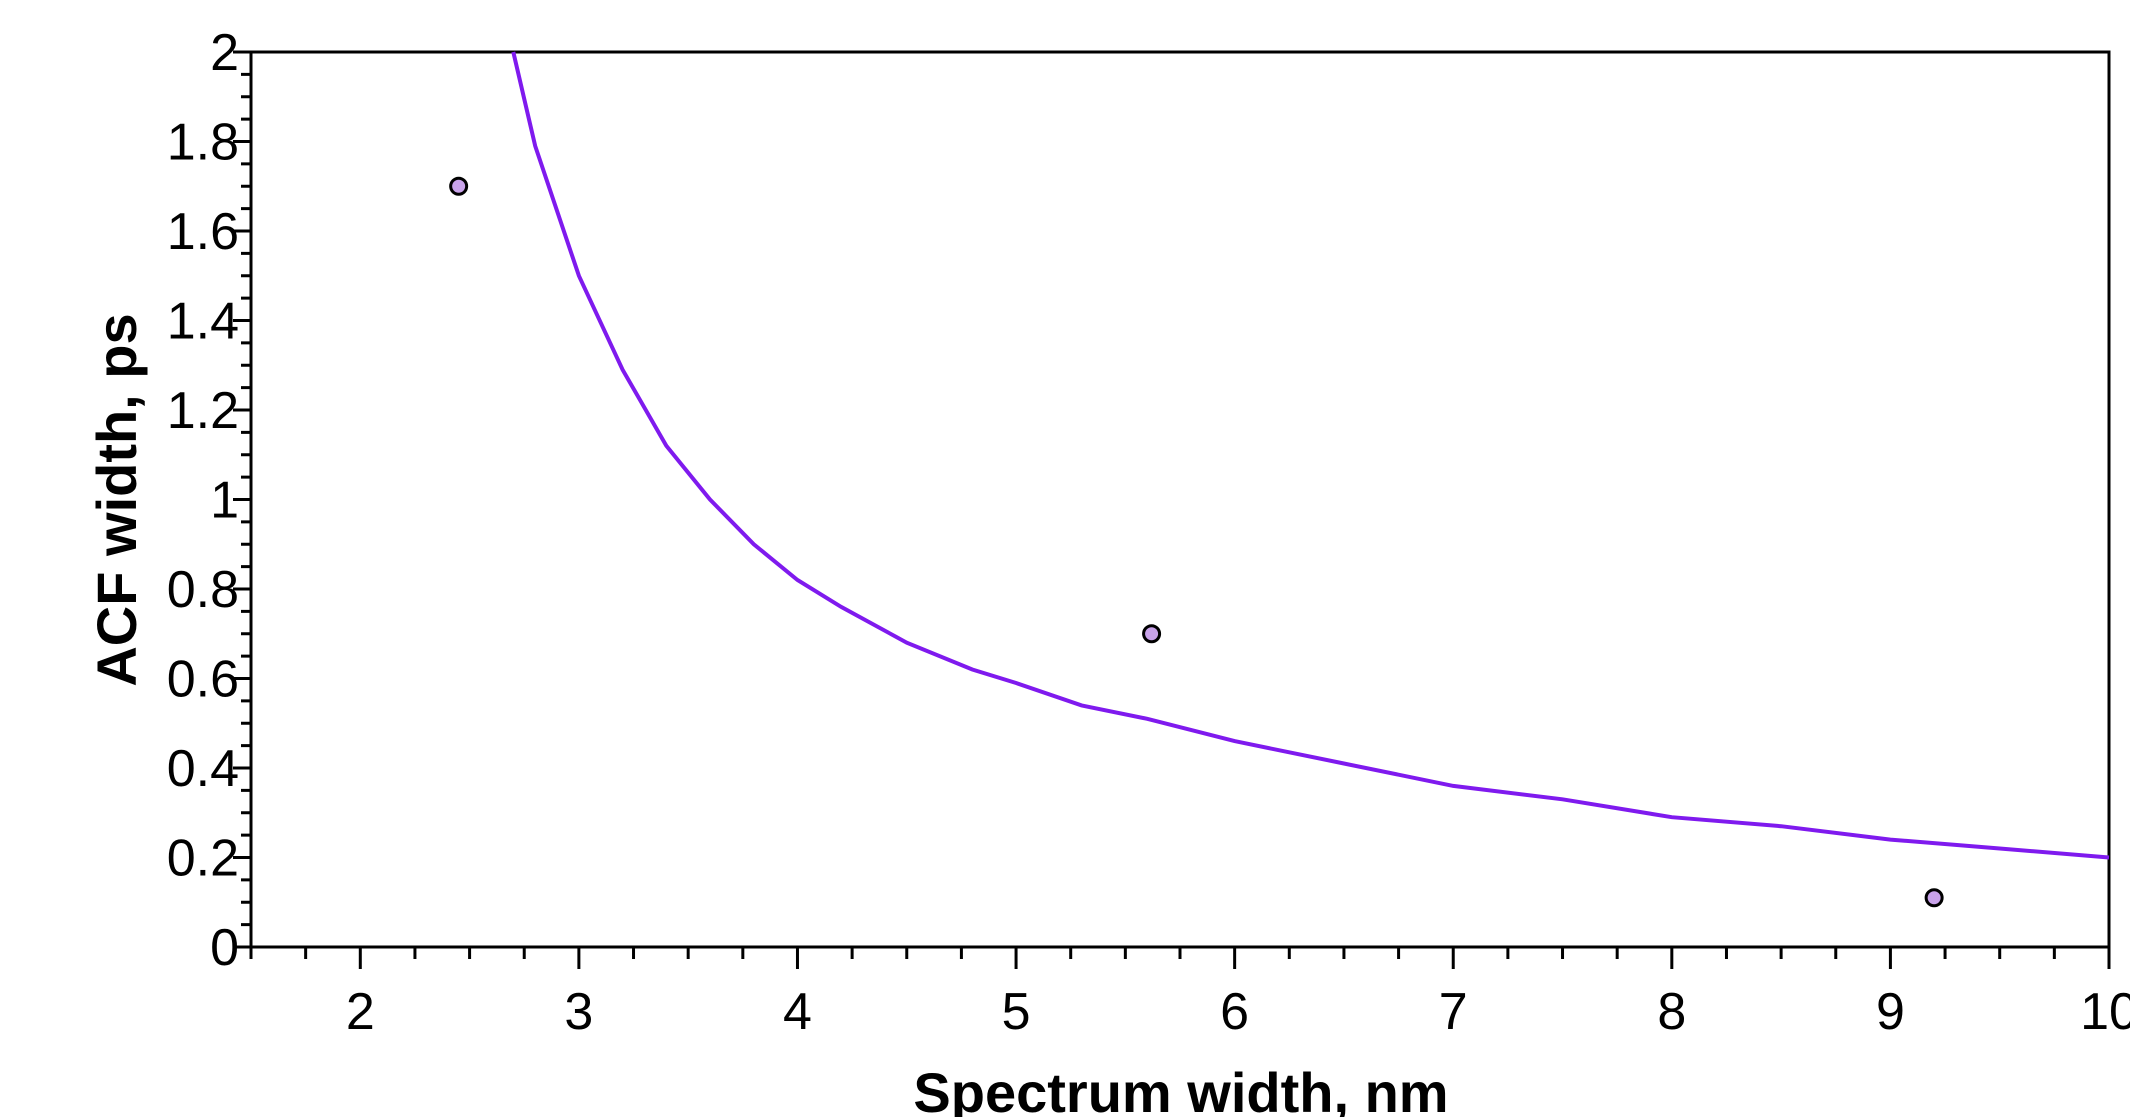 This screenshot has width=2130, height=1117. Describe the element at coordinates (224, 948) in the screenshot. I see `y-tick-label: 0` at that location.